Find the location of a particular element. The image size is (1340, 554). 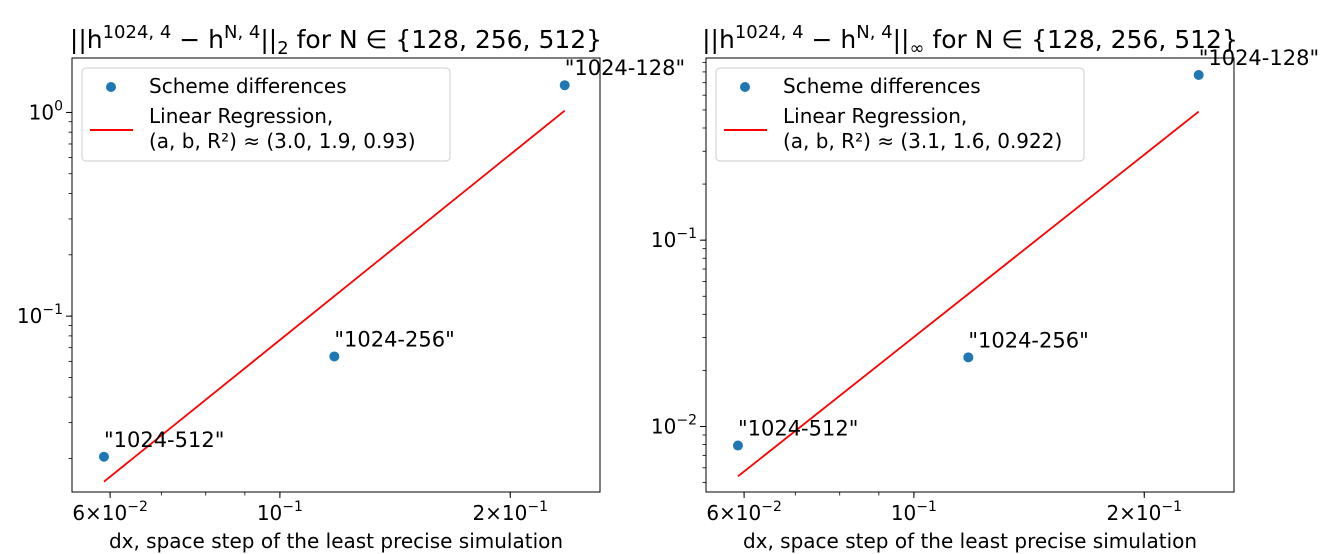

y-tick-label: 10⁻² is located at coordinates (674, 425).